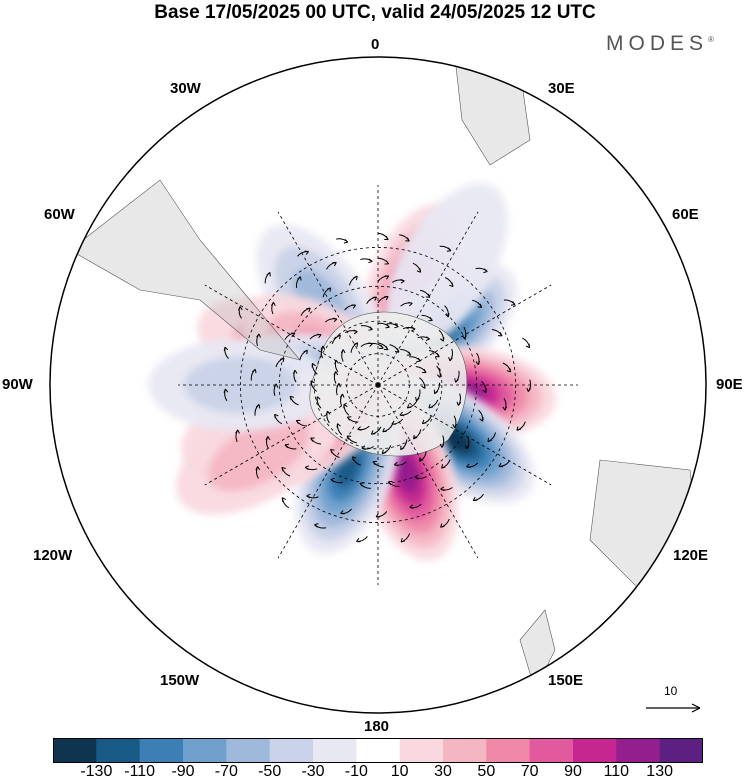 This screenshot has width=750, height=783. What do you see at coordinates (96, 771) in the screenshot?
I see `colorbar-tick-label: -130` at bounding box center [96, 771].